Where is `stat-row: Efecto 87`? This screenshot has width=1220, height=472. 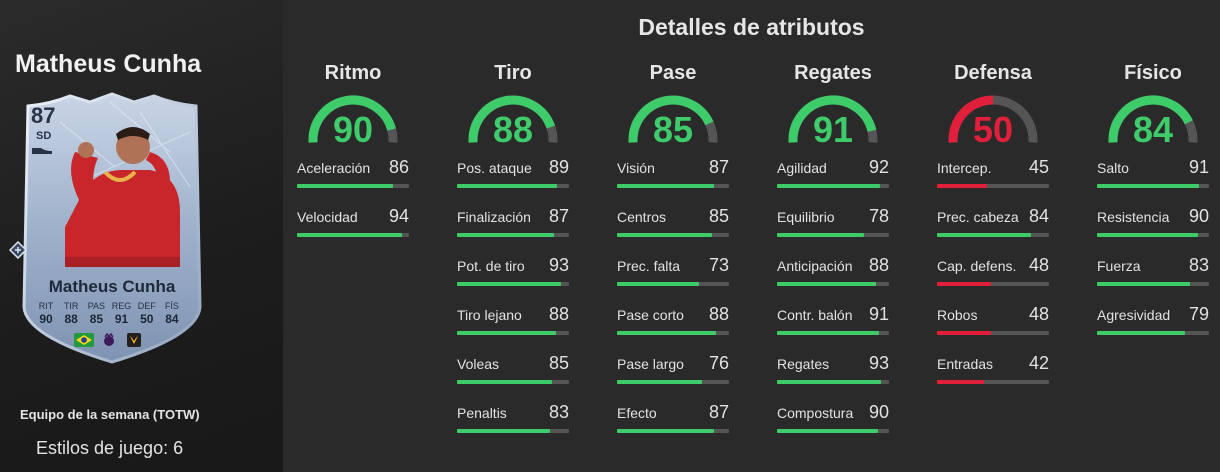
stat-row: Efecto 87 is located at coordinates (673, 428).